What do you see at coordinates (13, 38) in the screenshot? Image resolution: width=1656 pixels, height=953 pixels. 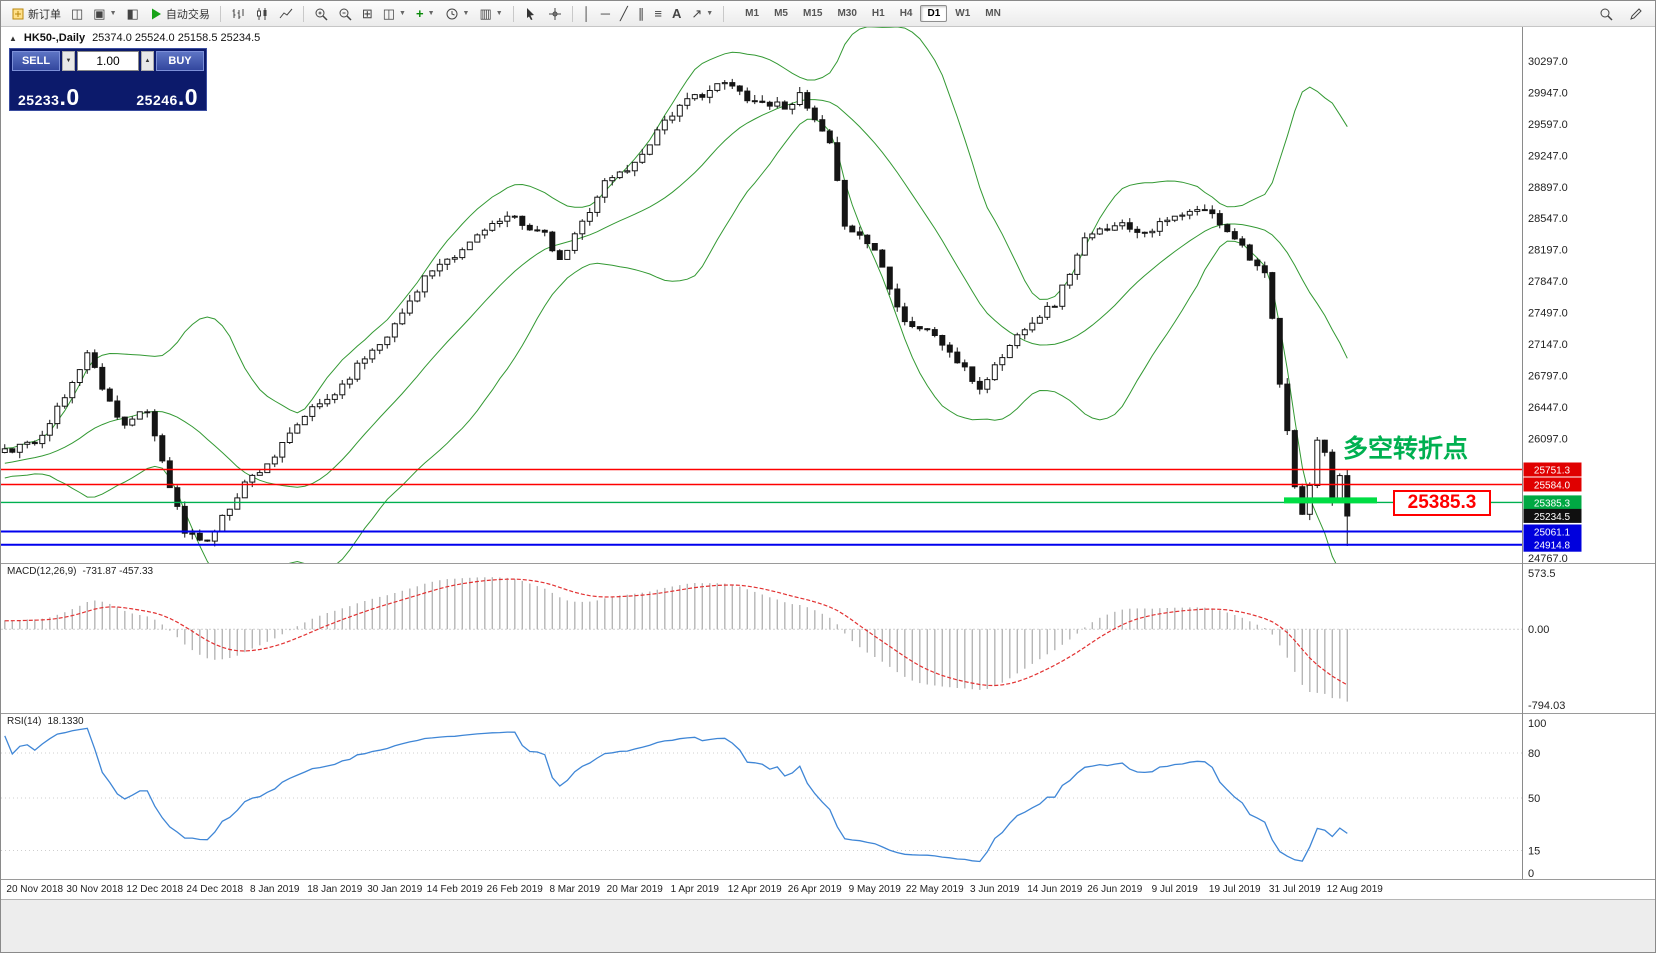 I see `chart-symbol-icon: ▲` at bounding box center [13, 38].